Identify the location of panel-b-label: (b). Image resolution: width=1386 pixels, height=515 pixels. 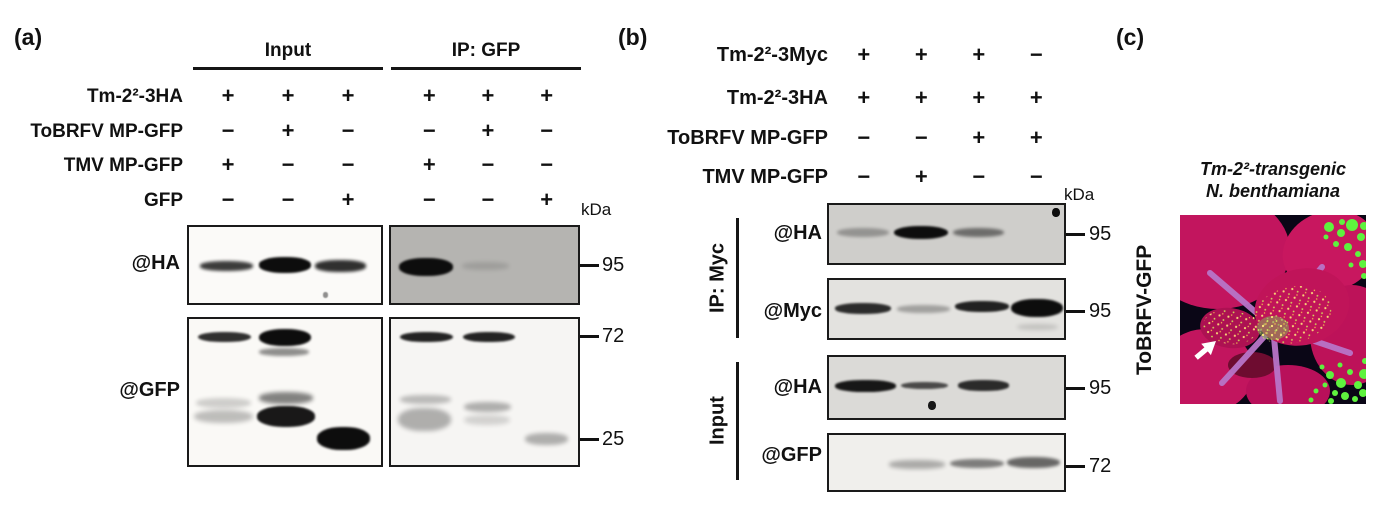
(633, 37).